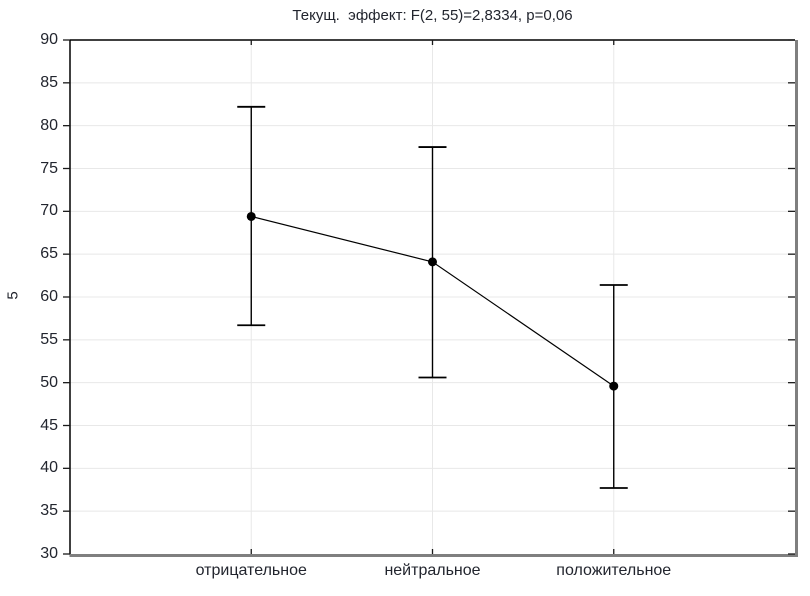 This screenshot has height=596, width=810. Describe the element at coordinates (432, 570) in the screenshot. I see `x-category-label: нейтральное` at that location.